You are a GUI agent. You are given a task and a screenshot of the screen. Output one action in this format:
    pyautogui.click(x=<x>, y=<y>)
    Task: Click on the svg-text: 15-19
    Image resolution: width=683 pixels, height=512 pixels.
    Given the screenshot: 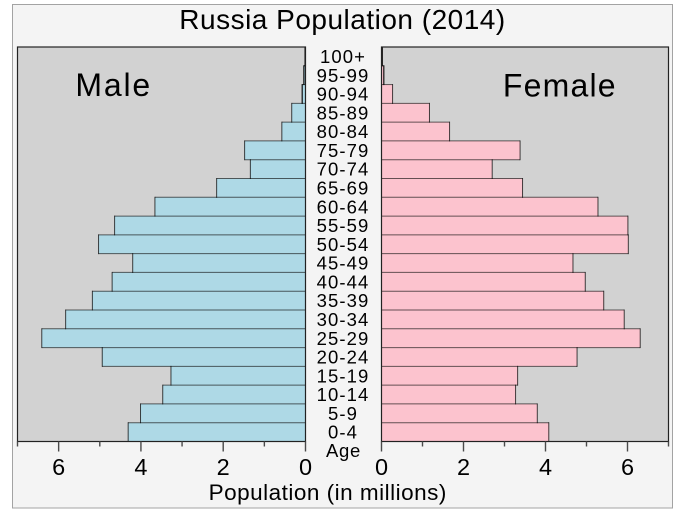 What is the action you would take?
    pyautogui.click(x=343, y=375)
    